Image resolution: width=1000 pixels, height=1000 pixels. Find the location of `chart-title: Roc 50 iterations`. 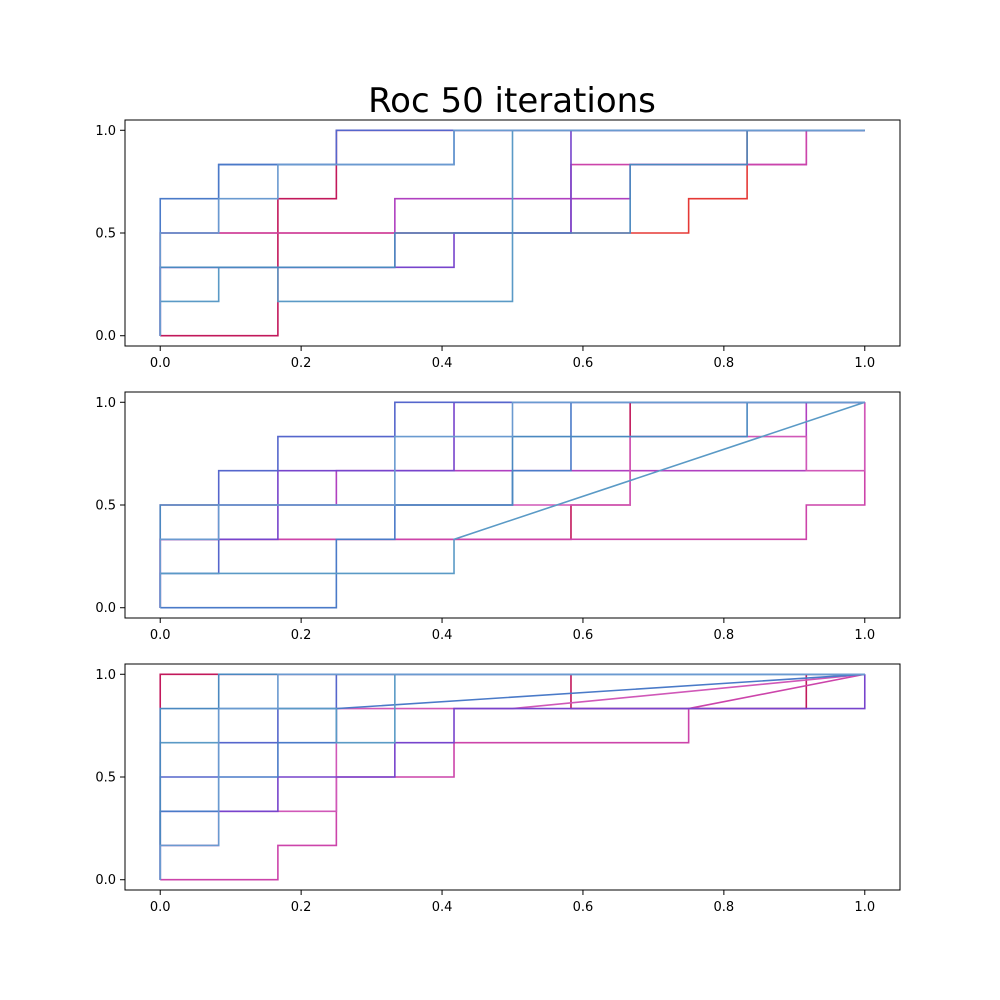

chart-title: Roc 50 iterations is located at coordinates (512, 101).